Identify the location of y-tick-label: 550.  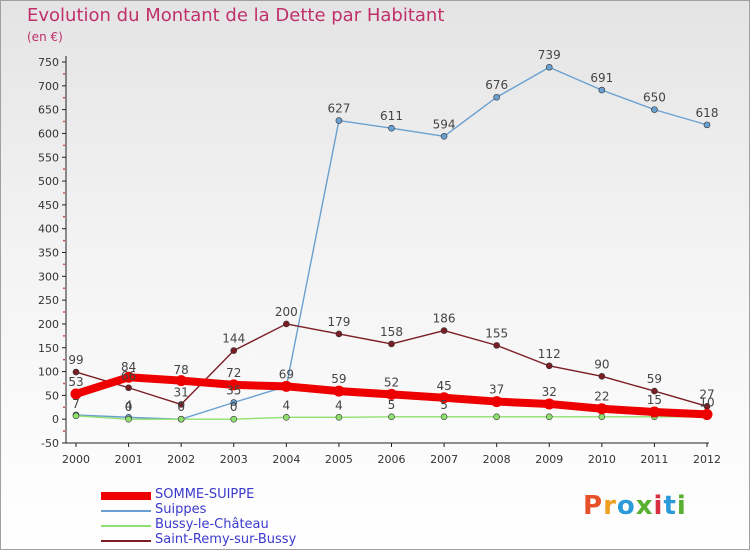
(48, 157).